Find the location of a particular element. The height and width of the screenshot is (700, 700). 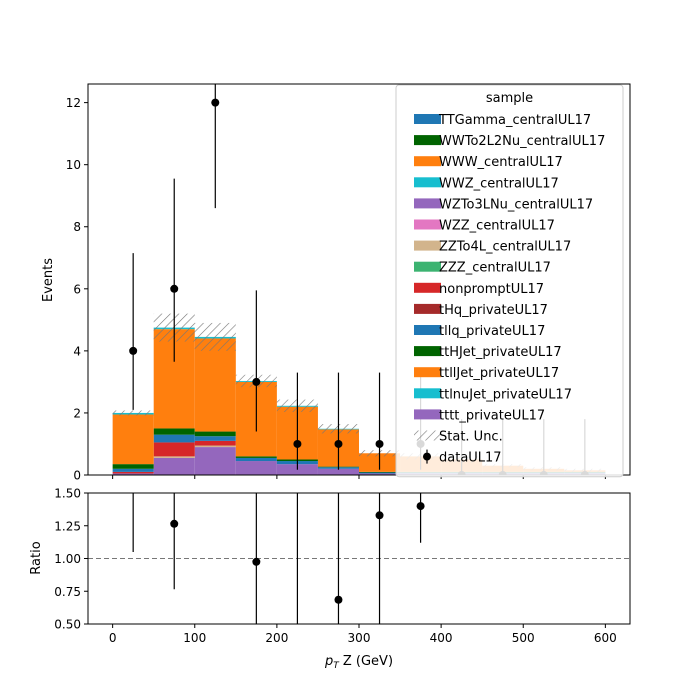

legend-item-WZTo3LNu_centralUL17: WZTo3LNu_centralUL17 is located at coordinates (503, 204).